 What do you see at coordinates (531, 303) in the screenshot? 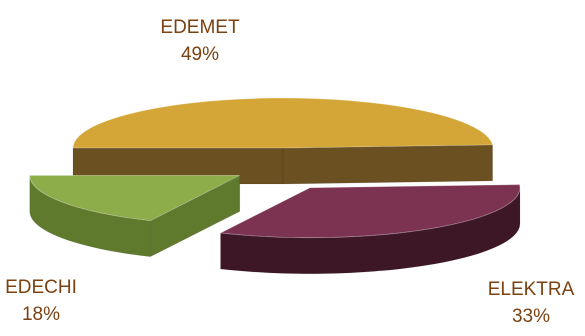
I see `slice-label-elektra: ELEKTRA 33%` at bounding box center [531, 303].